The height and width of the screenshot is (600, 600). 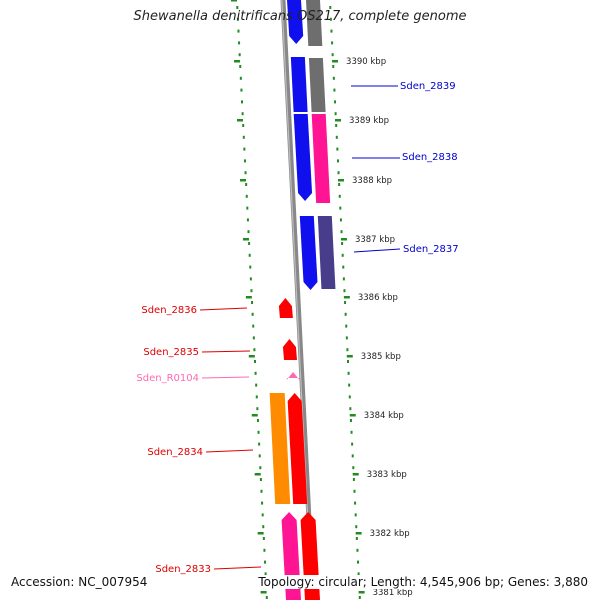 What do you see at coordinates (366, 62) in the screenshot?
I see `tick-label: 3390 kbp` at bounding box center [366, 62].